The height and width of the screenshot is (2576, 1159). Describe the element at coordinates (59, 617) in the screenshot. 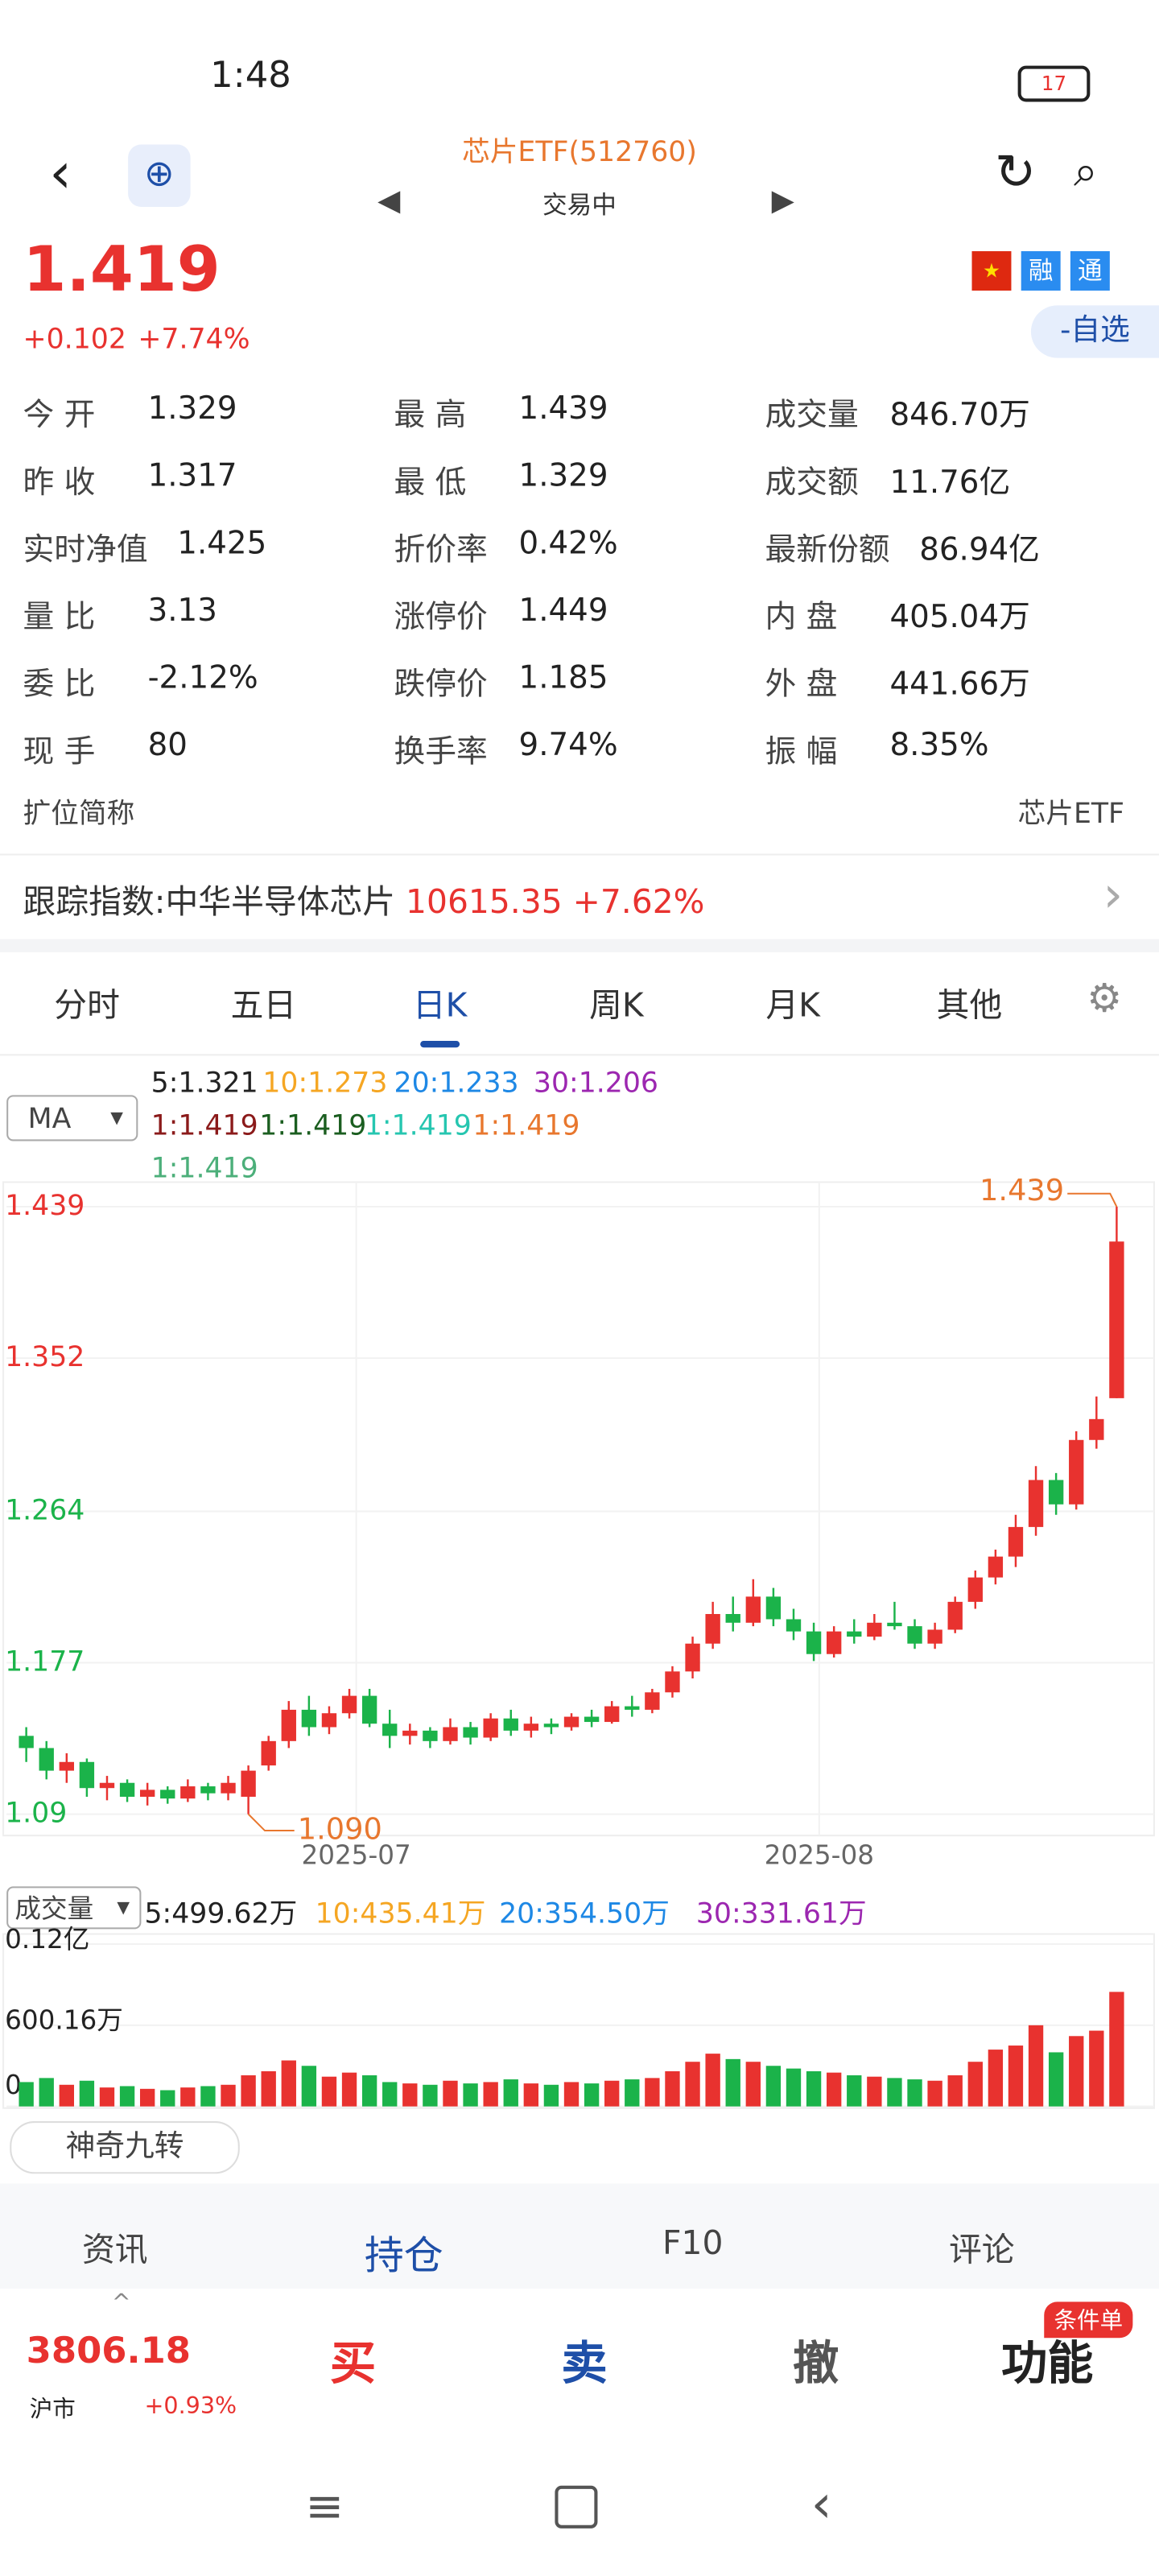

I see `stat-label: 量 比` at that location.